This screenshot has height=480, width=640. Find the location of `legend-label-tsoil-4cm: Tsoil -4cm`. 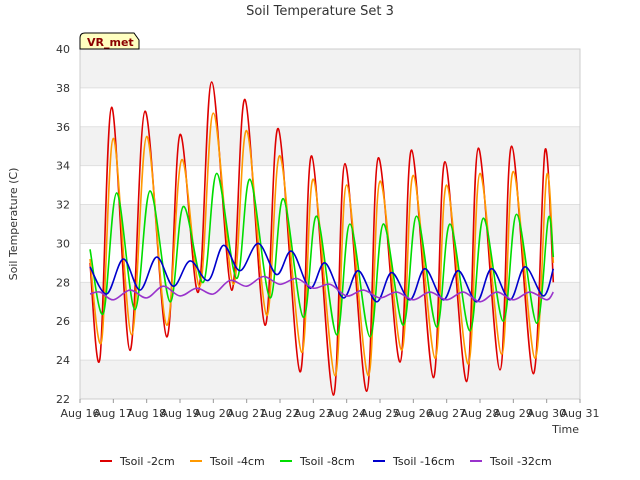

legend-label-tsoil-4cm: Tsoil -4cm is located at coordinates (237, 461).